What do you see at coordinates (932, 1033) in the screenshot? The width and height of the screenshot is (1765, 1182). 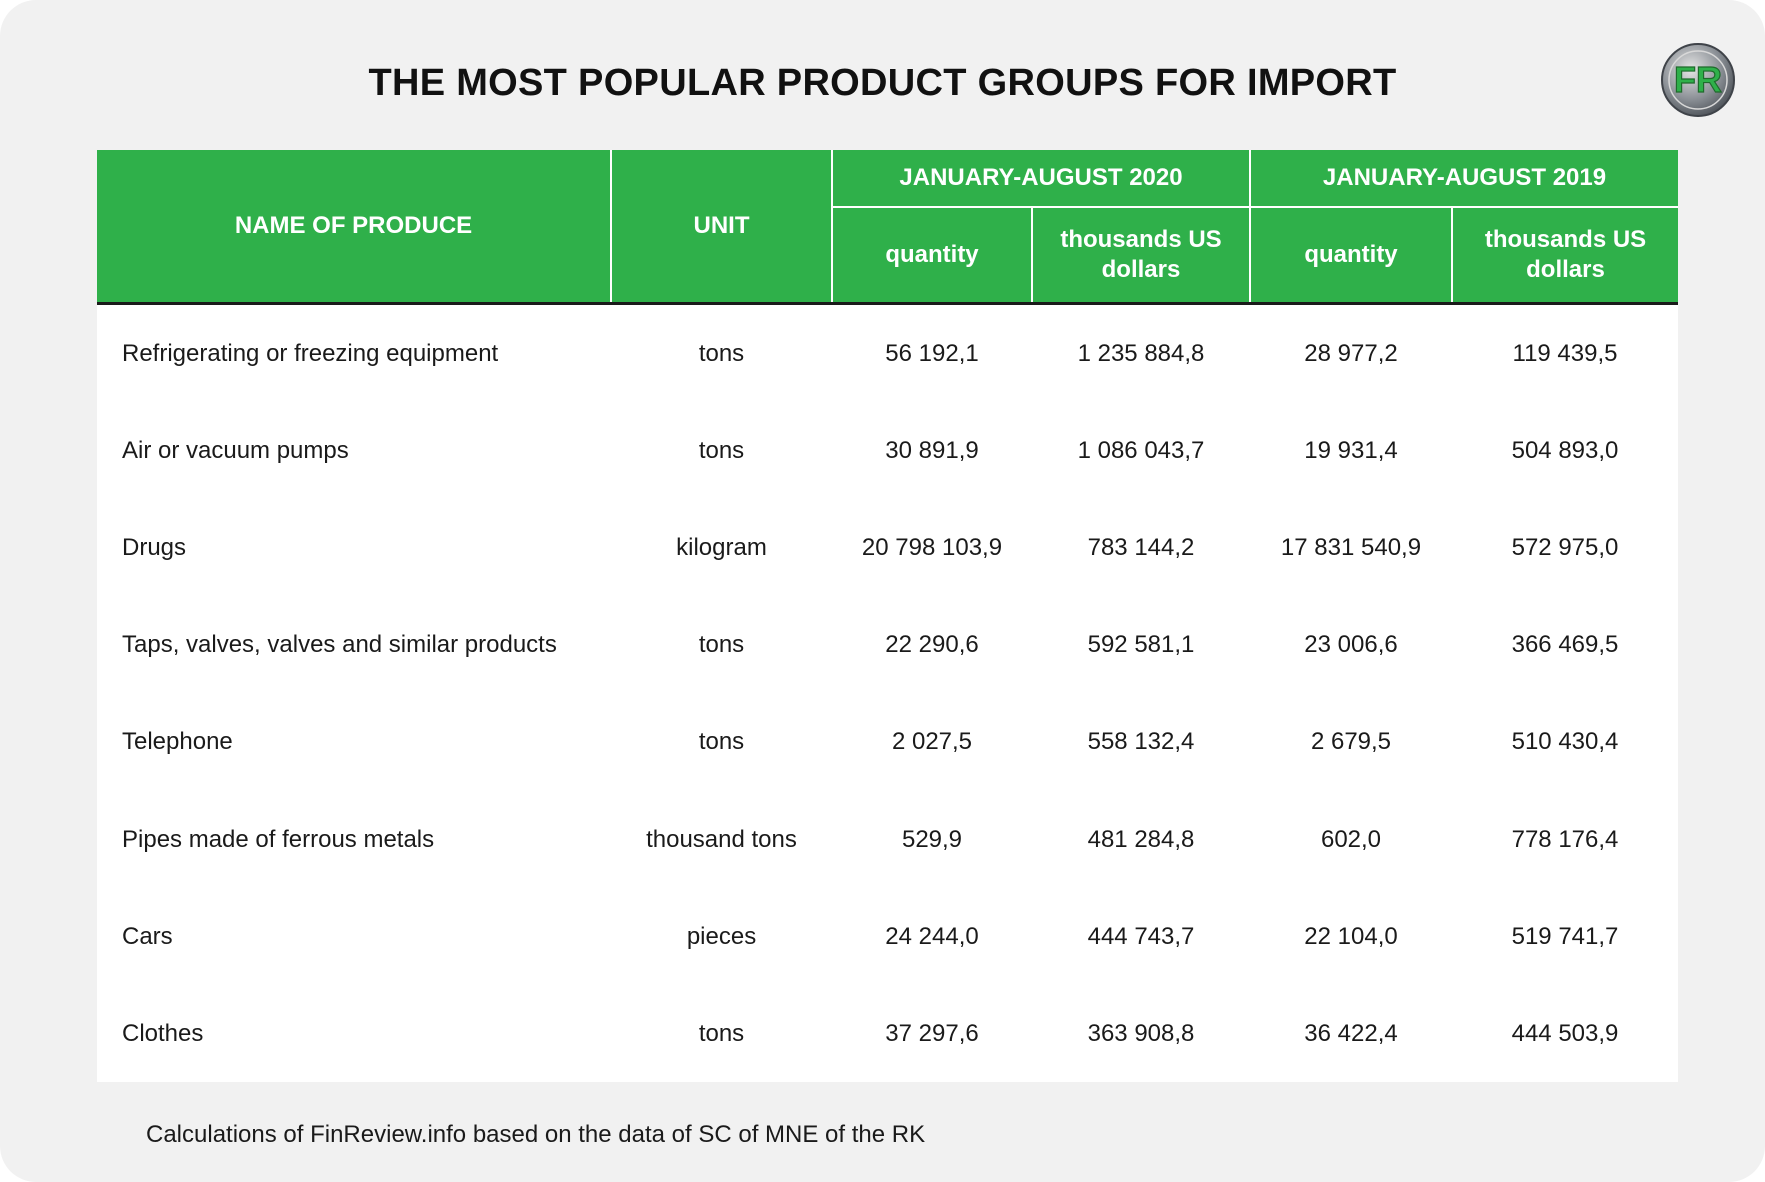 I see `cell-quantity-2020: 37 297,6` at bounding box center [932, 1033].